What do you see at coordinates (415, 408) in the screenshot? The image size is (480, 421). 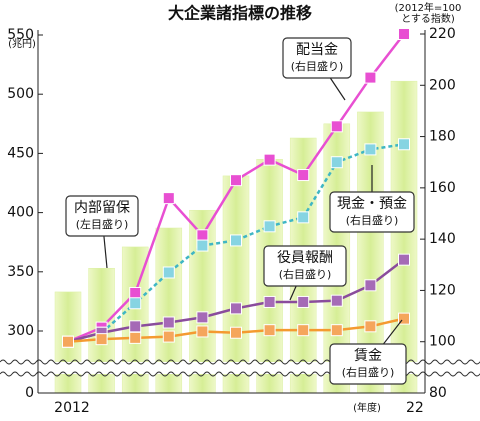 I see `x-tick-label: 22` at bounding box center [415, 408].